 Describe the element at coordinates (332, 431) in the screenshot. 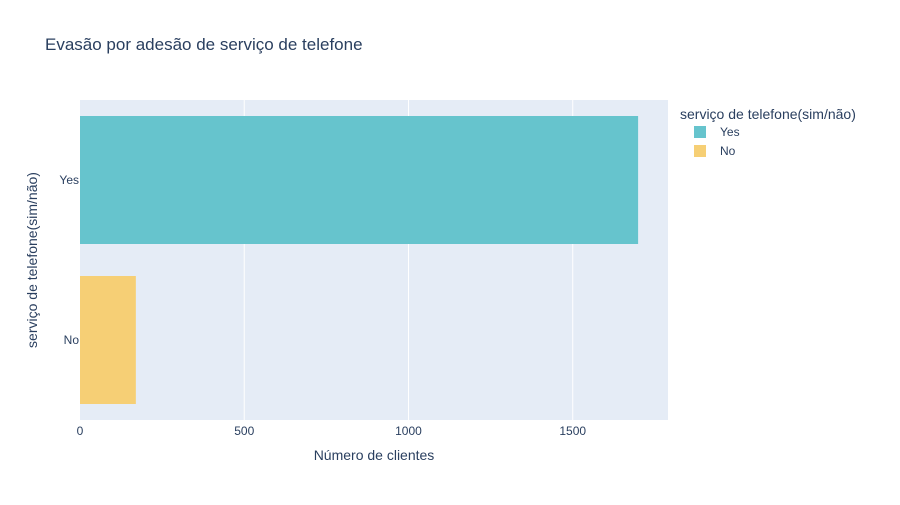

I see `x-axis-ticks: 0 500 1000 1500` at that location.